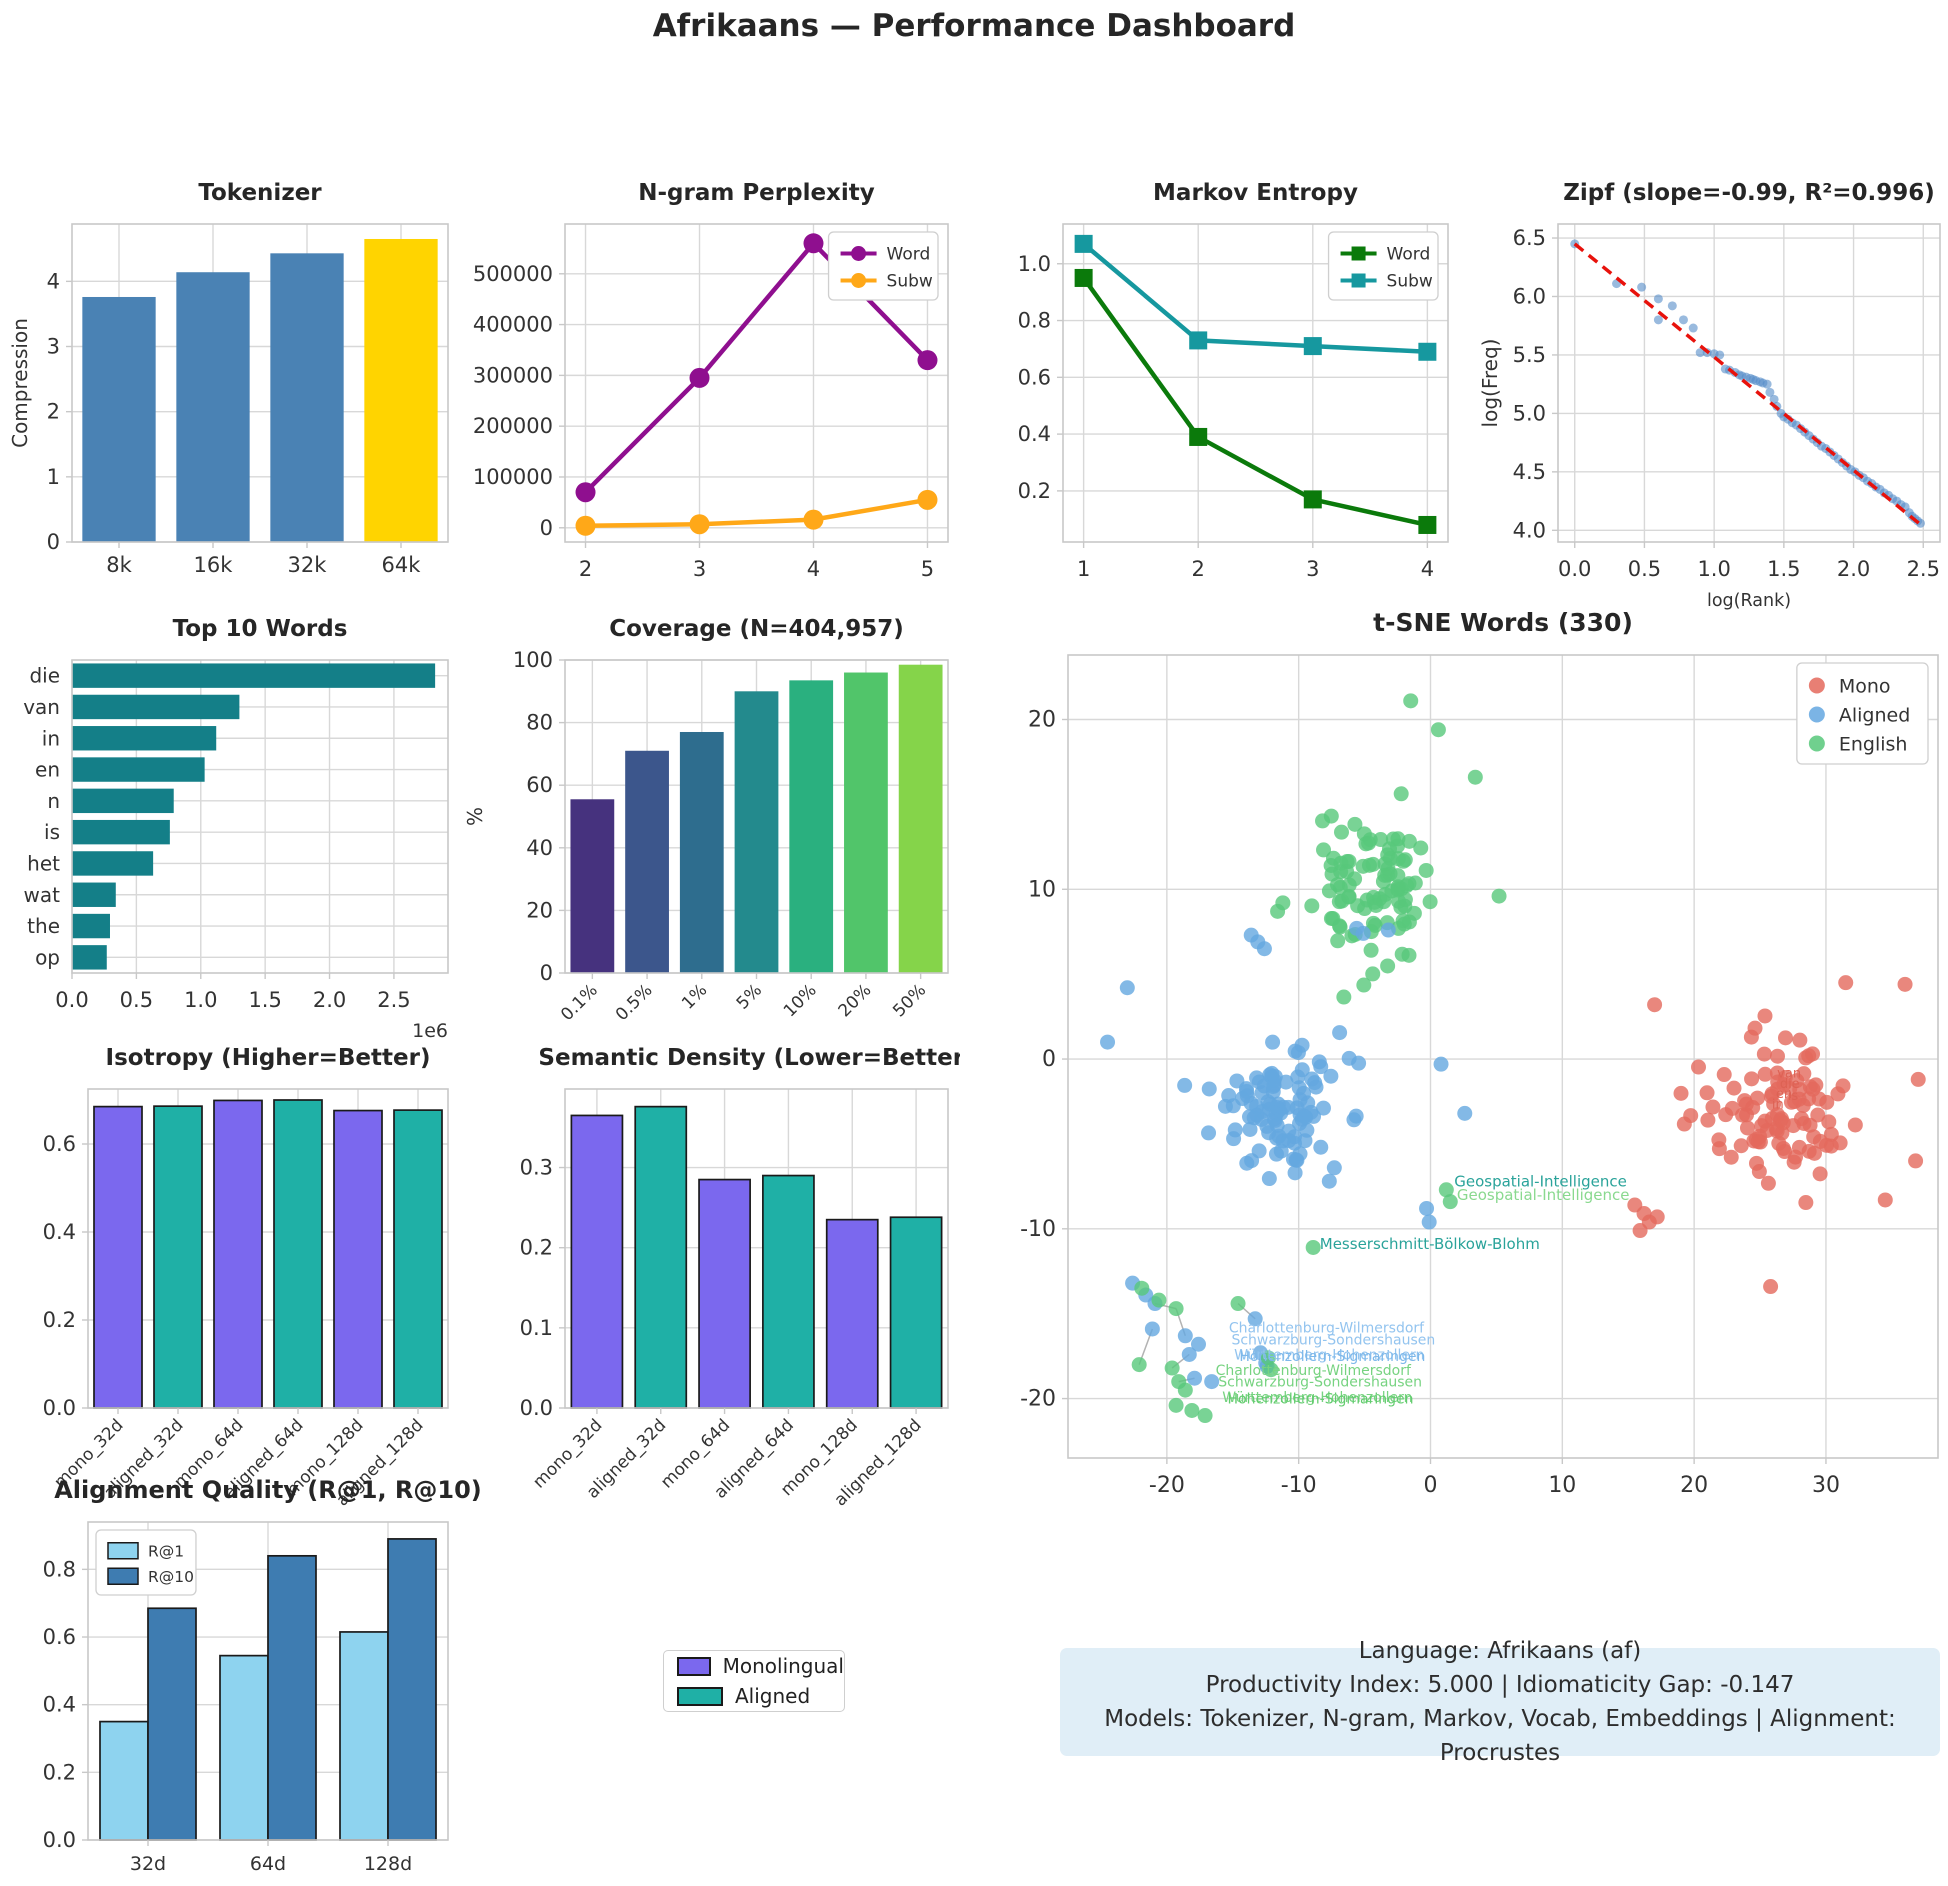 The width and height of the screenshot is (1948, 1886). I want to click on svg-text: Compression, so click(20, 383).